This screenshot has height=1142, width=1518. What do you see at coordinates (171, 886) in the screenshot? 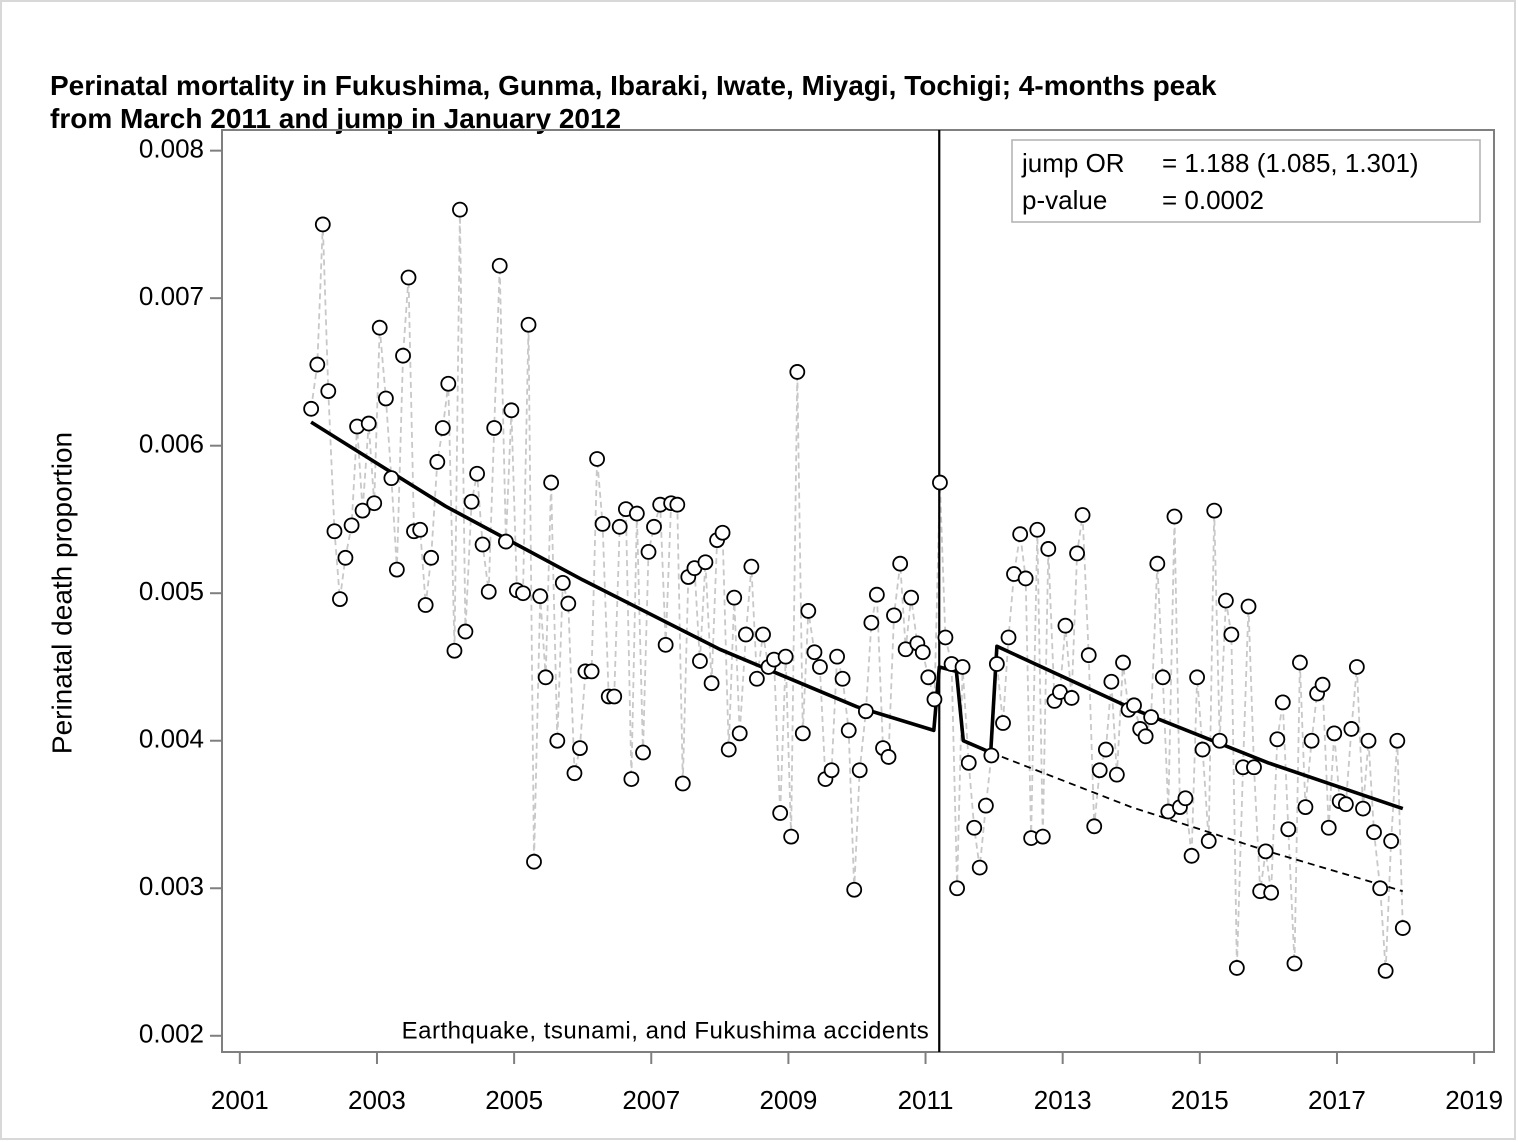
I see `y-tick-label: 0.003` at bounding box center [171, 886].